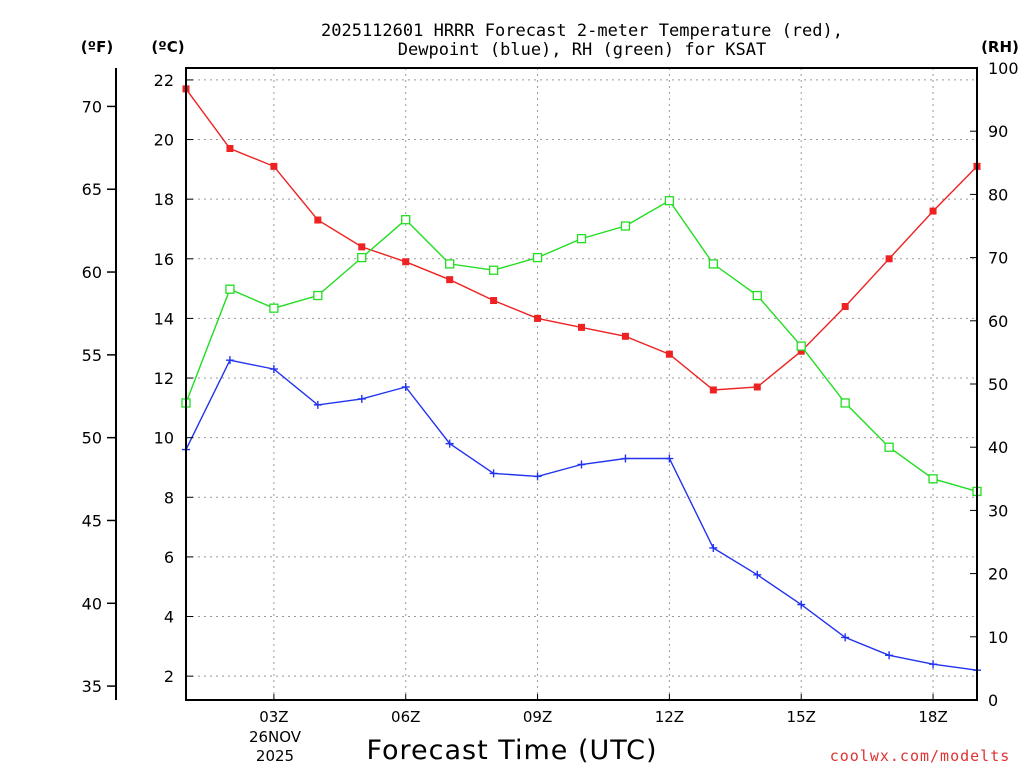 This screenshot has height=768, width=1024. Describe the element at coordinates (92, 106) in the screenshot. I see `fahrenheit-tick-label: 70` at that location.